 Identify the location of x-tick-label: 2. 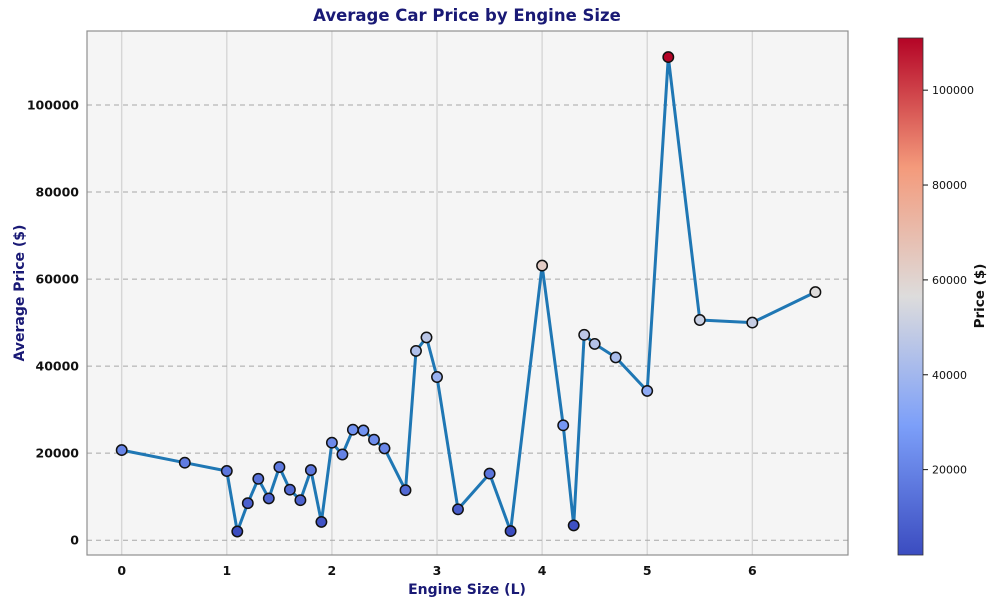
(332, 570).